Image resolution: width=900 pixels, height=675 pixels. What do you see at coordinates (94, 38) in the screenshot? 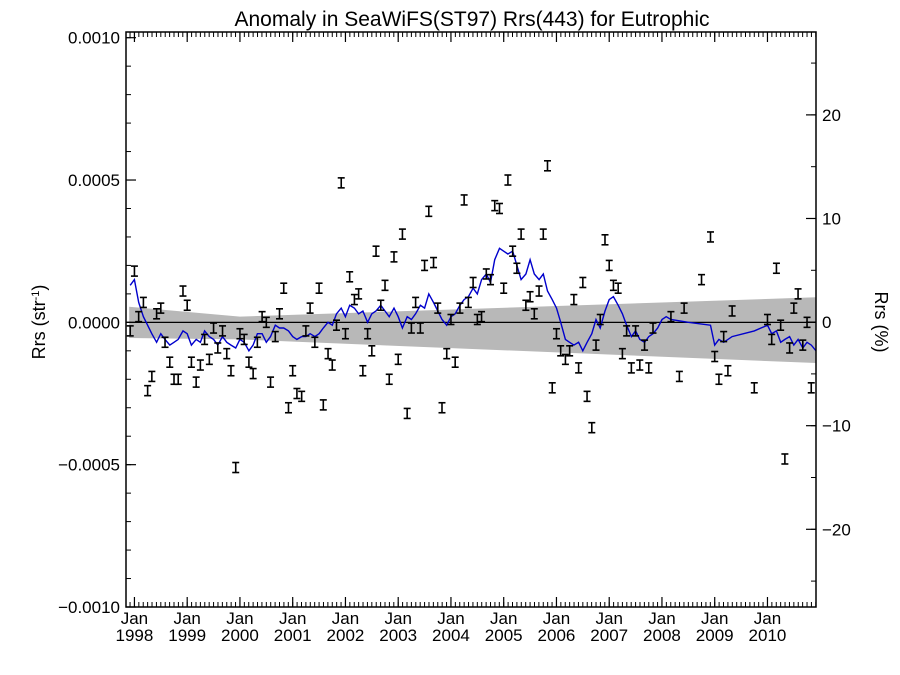
I see `left-tick-label: 0.0010` at bounding box center [94, 38].